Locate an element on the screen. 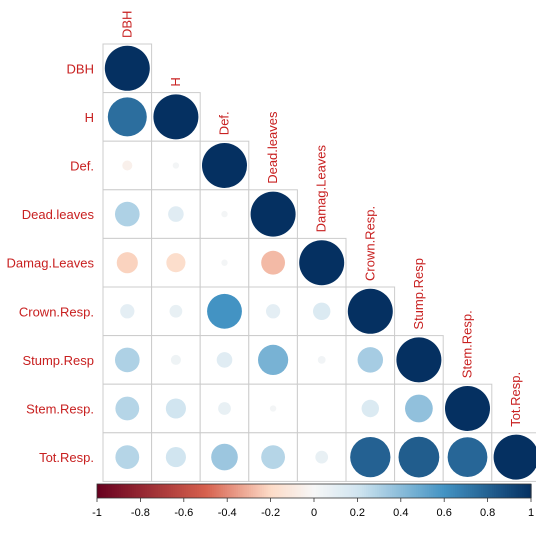  row-label: DBH is located at coordinates (80, 68).